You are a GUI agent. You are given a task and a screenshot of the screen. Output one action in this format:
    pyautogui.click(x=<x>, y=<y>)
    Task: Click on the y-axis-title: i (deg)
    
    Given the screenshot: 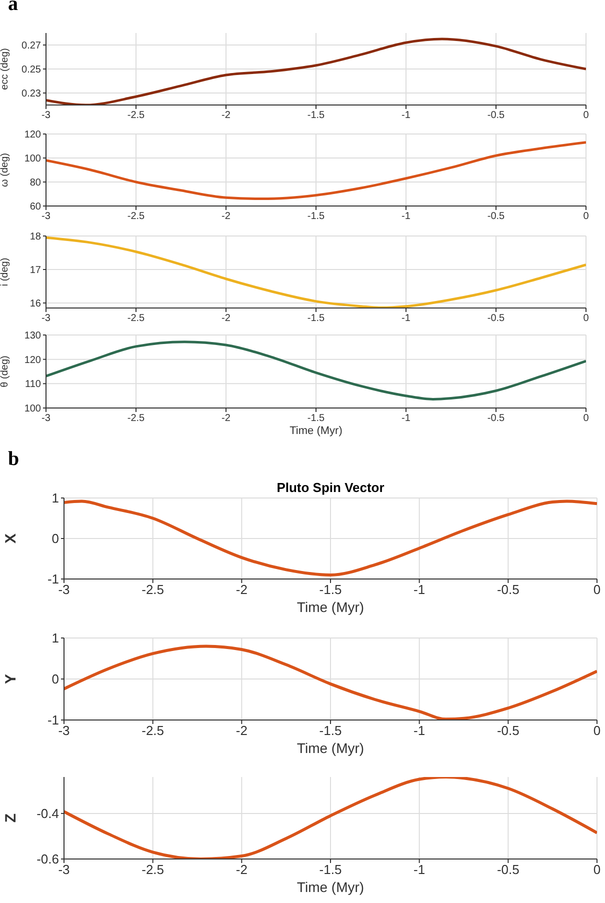 What is the action you would take?
    pyautogui.click(x=5, y=272)
    